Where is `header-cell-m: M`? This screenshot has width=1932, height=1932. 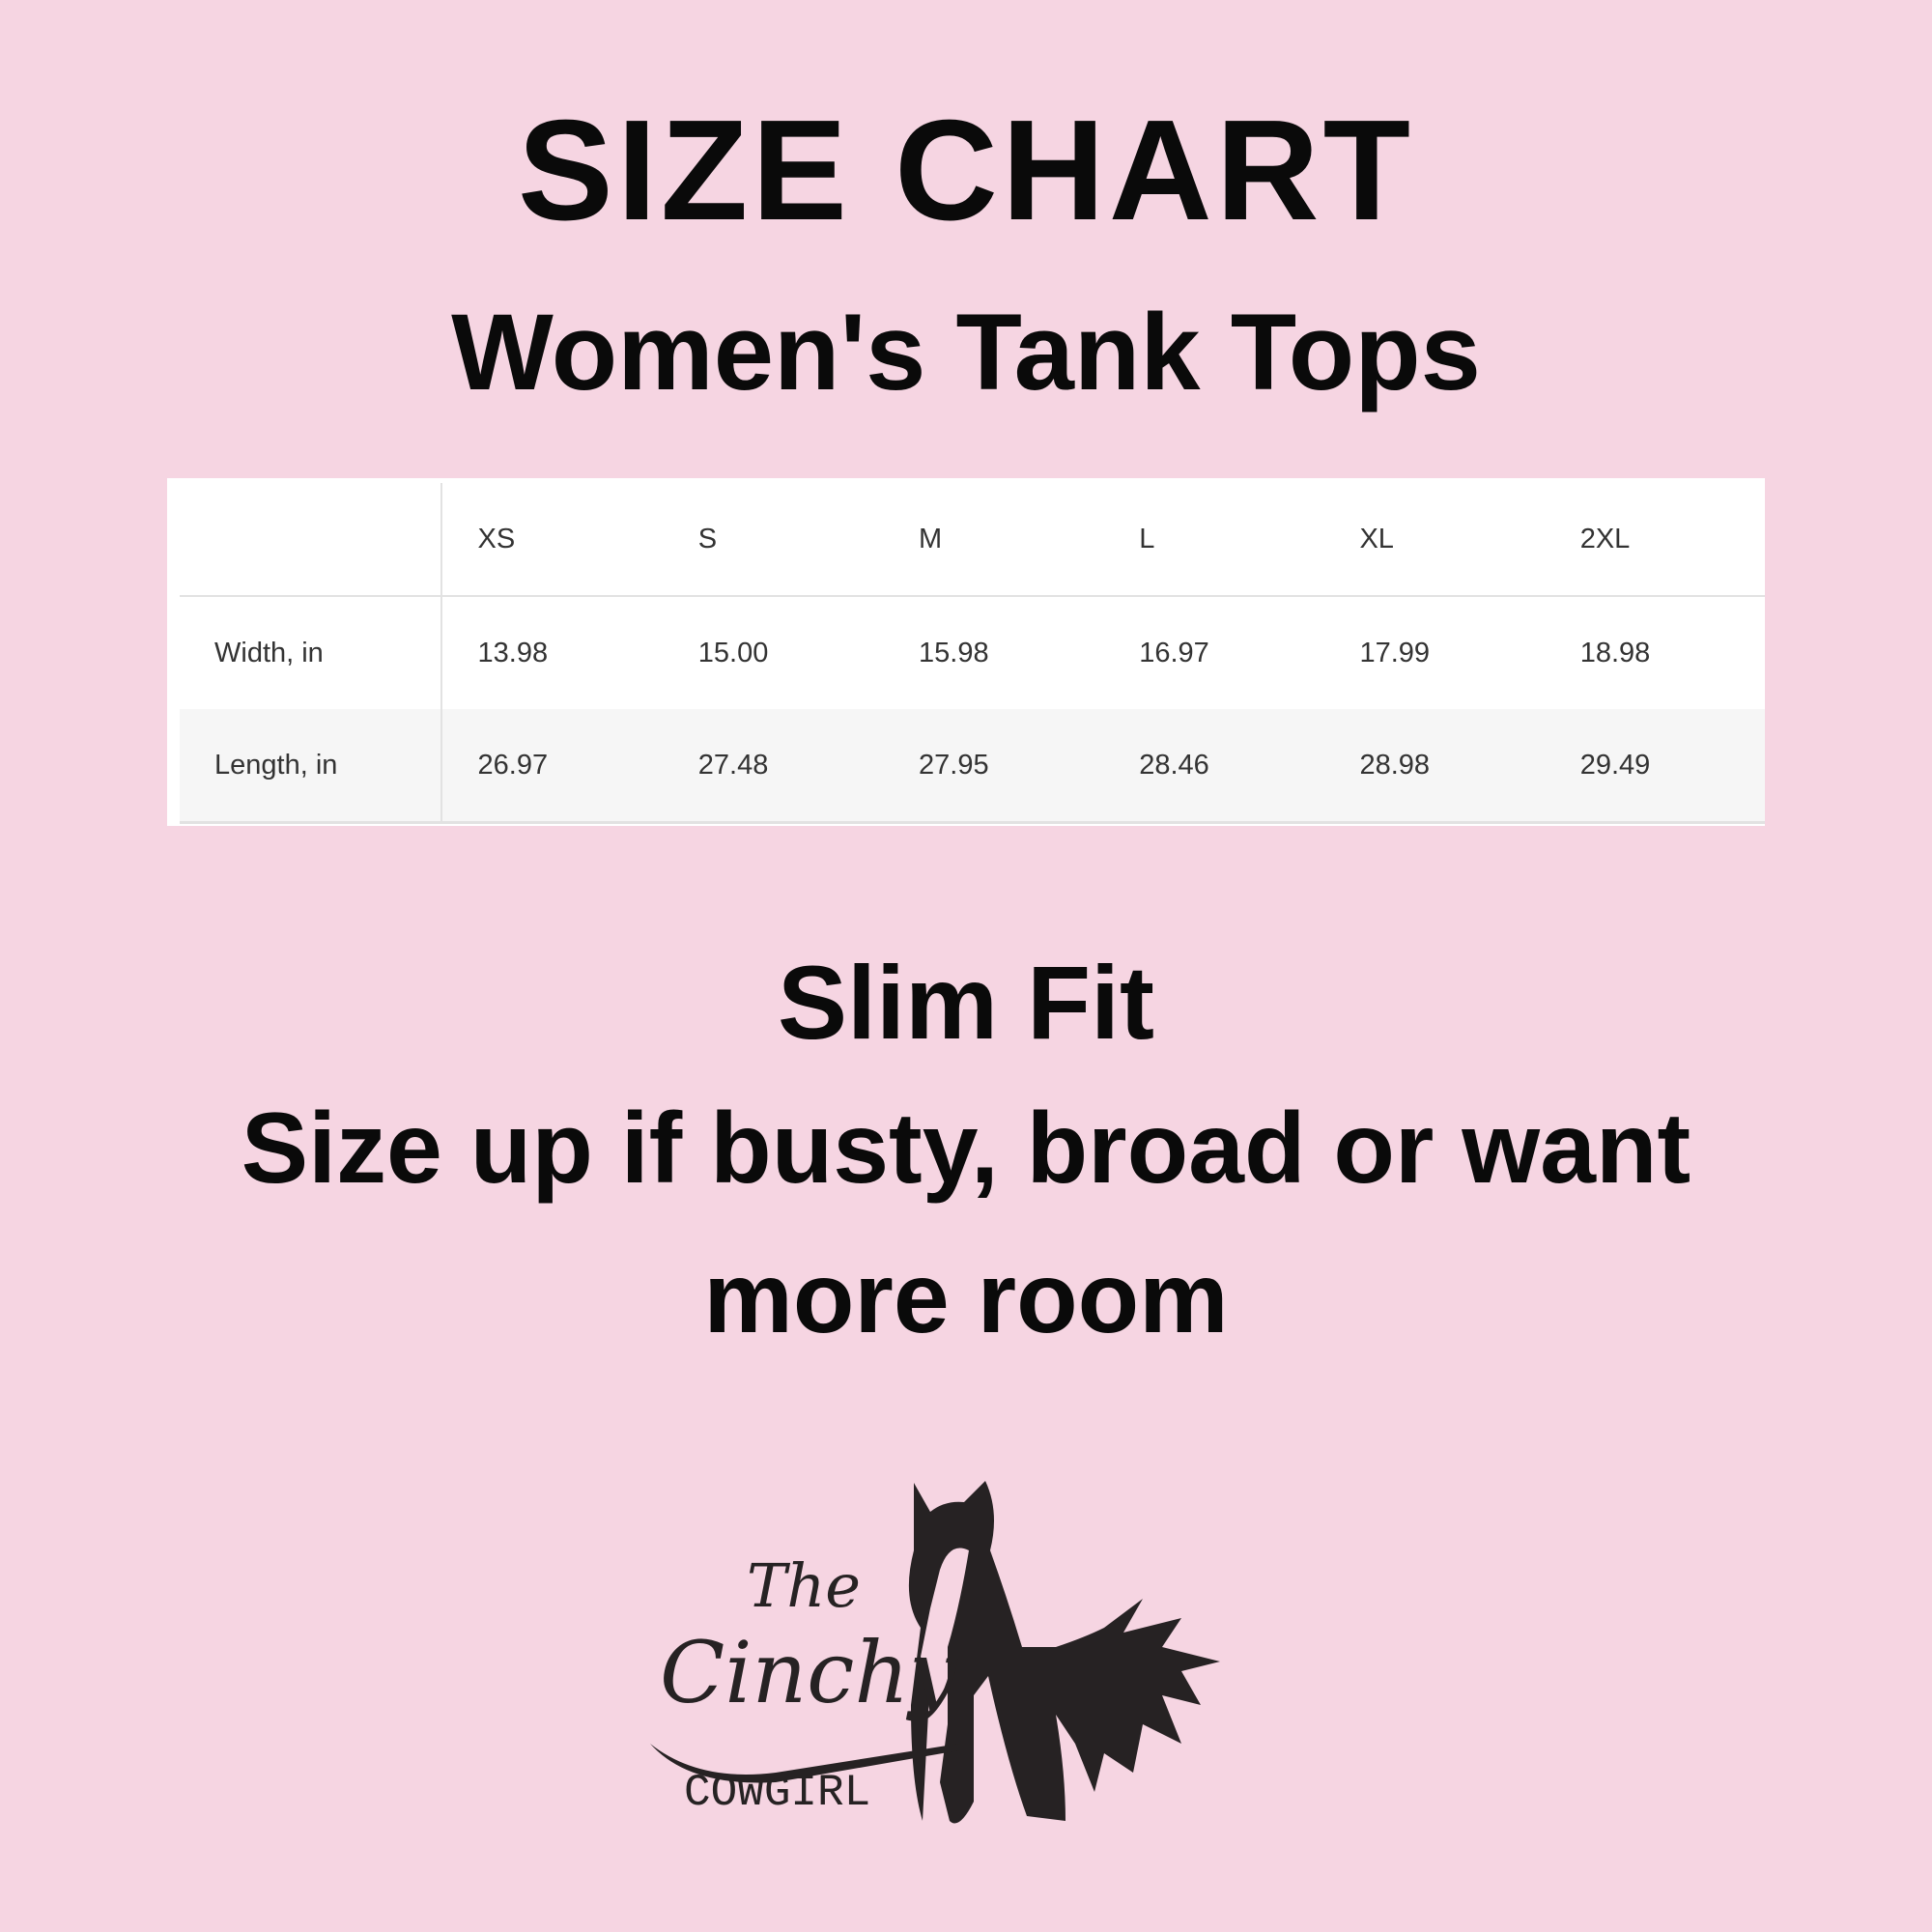 header-cell-m: M is located at coordinates (993, 540).